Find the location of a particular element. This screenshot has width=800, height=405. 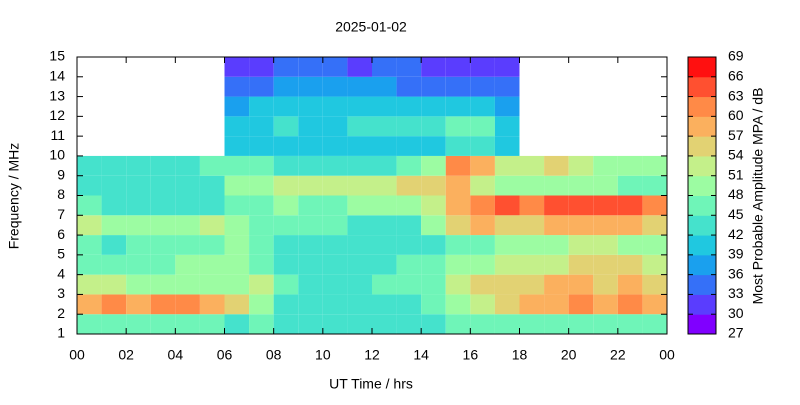

y-tick-label: 14 is located at coordinates (57, 75).